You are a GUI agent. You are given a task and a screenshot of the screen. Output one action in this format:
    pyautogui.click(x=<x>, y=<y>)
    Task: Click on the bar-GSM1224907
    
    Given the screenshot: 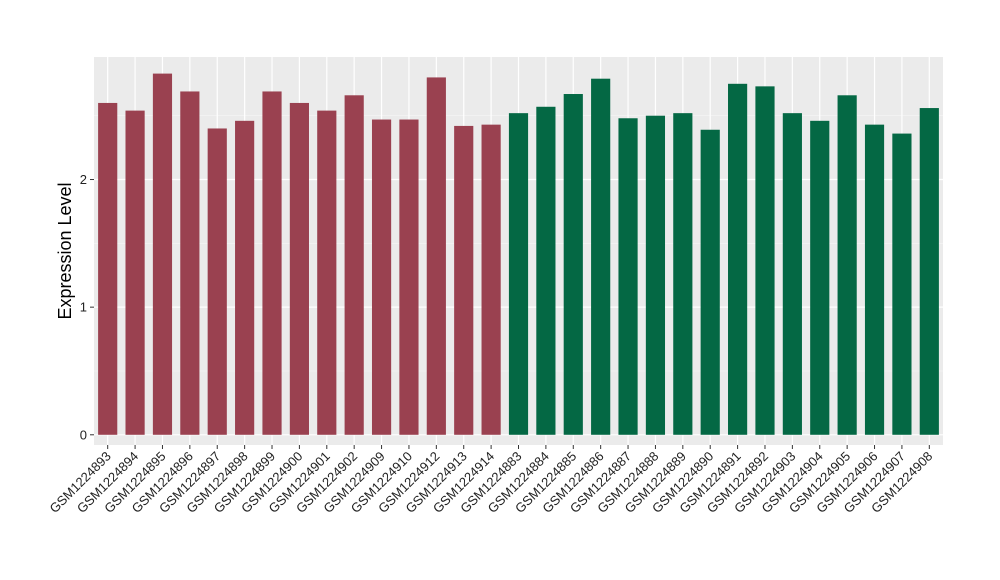 What is the action you would take?
    pyautogui.click(x=902, y=284)
    